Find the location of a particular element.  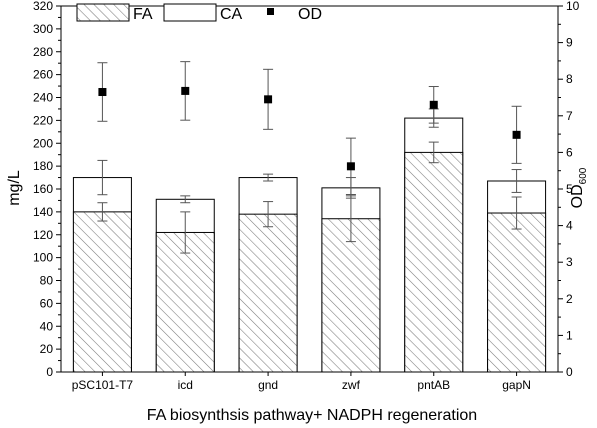

y-tick-label: 320 is located at coordinates (43, 6).